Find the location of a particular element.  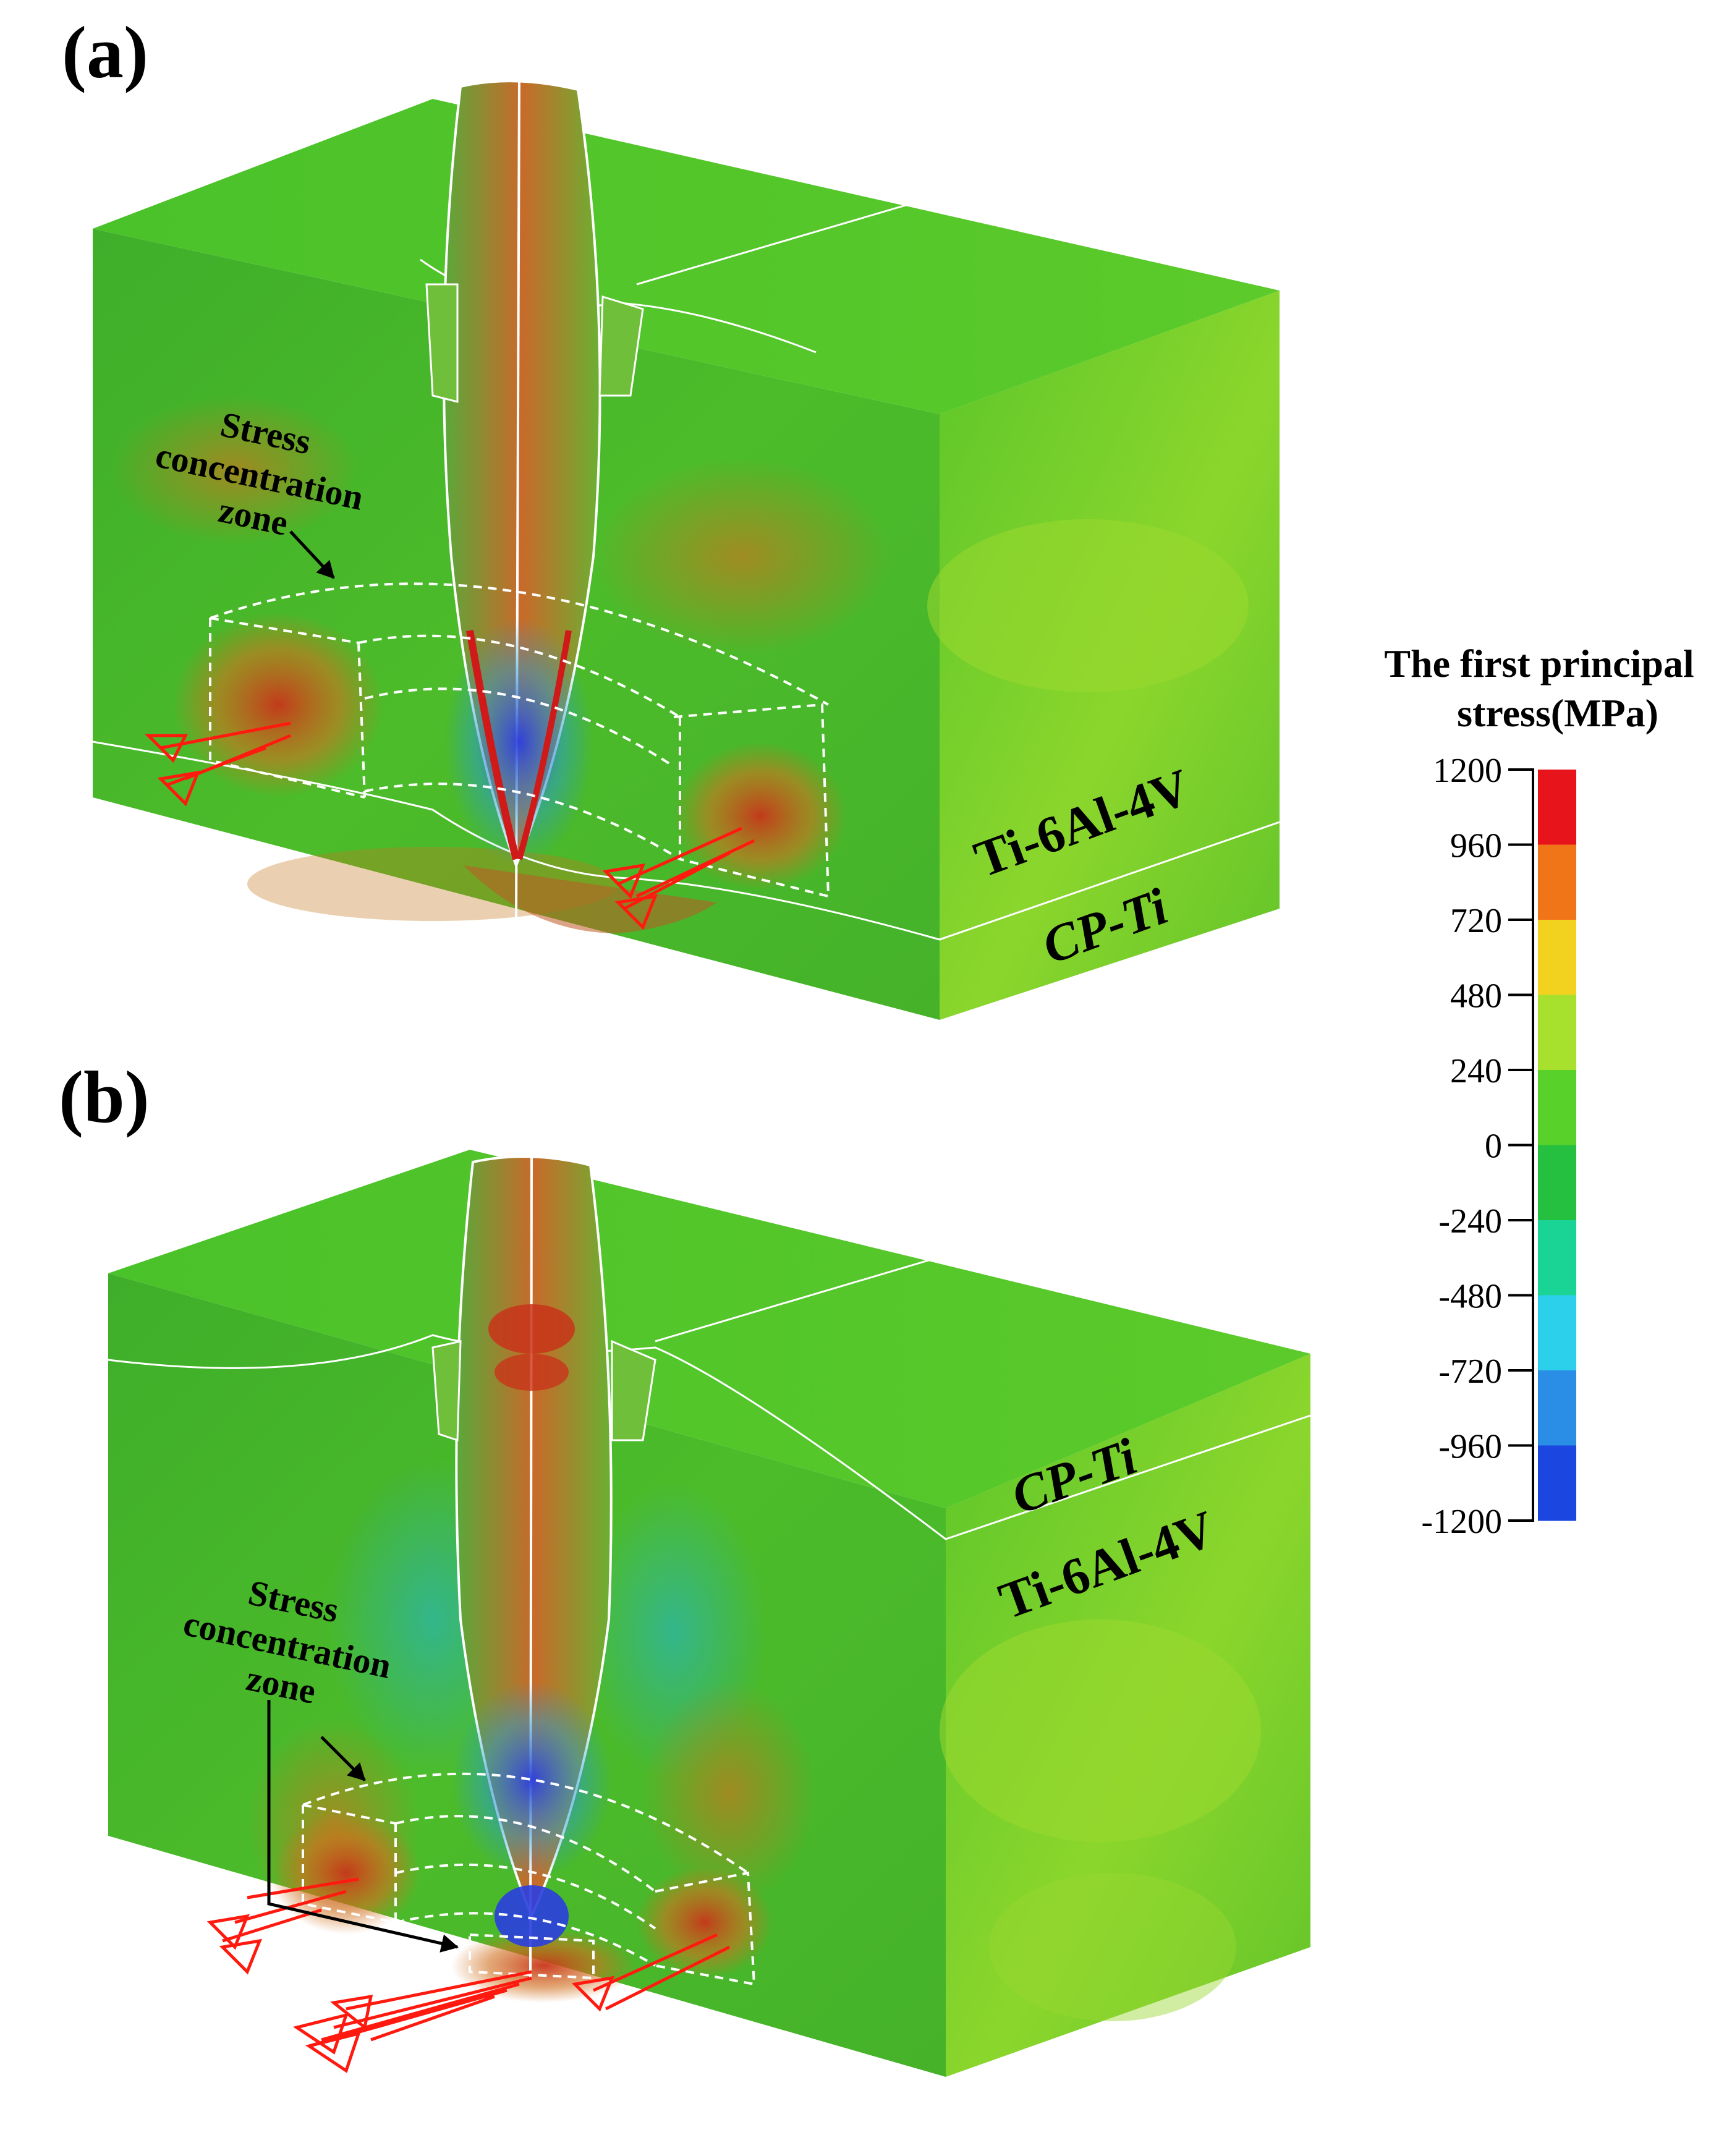

legend-tick-label: 960 is located at coordinates (1476, 846).